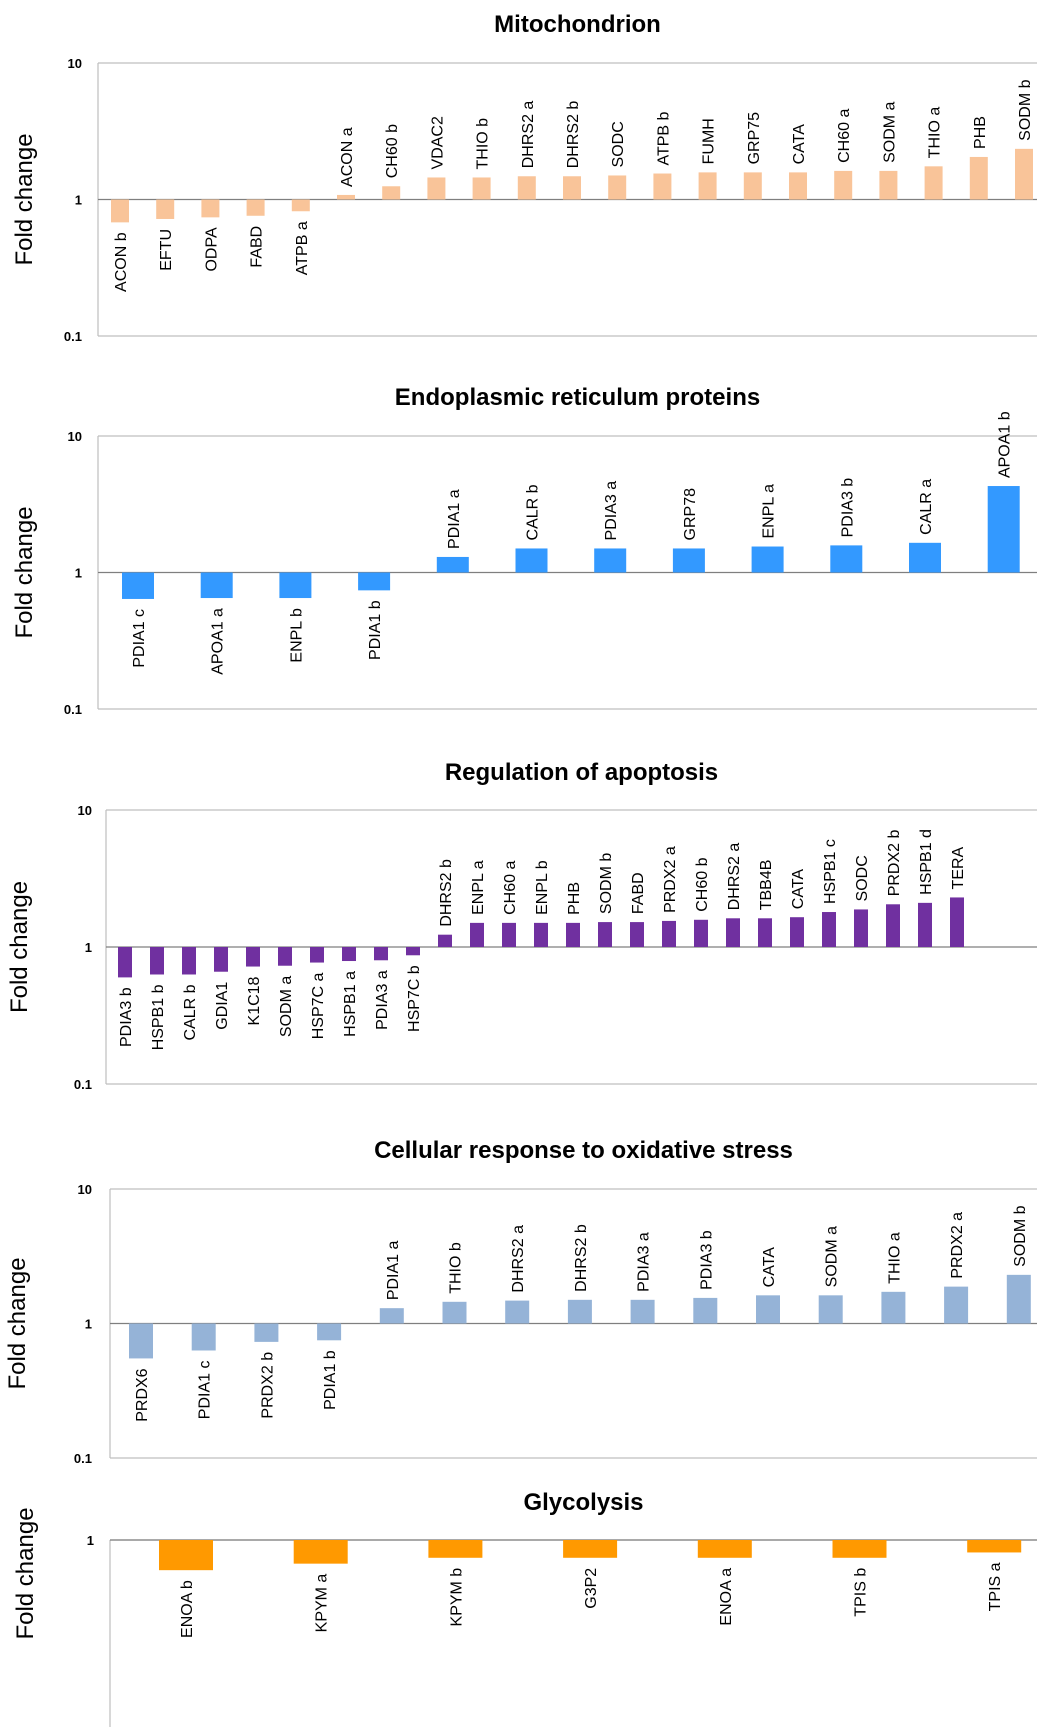 The width and height of the screenshot is (1037, 1727). What do you see at coordinates (830, 871) in the screenshot?
I see `bar-label: HSPB1 c` at bounding box center [830, 871].